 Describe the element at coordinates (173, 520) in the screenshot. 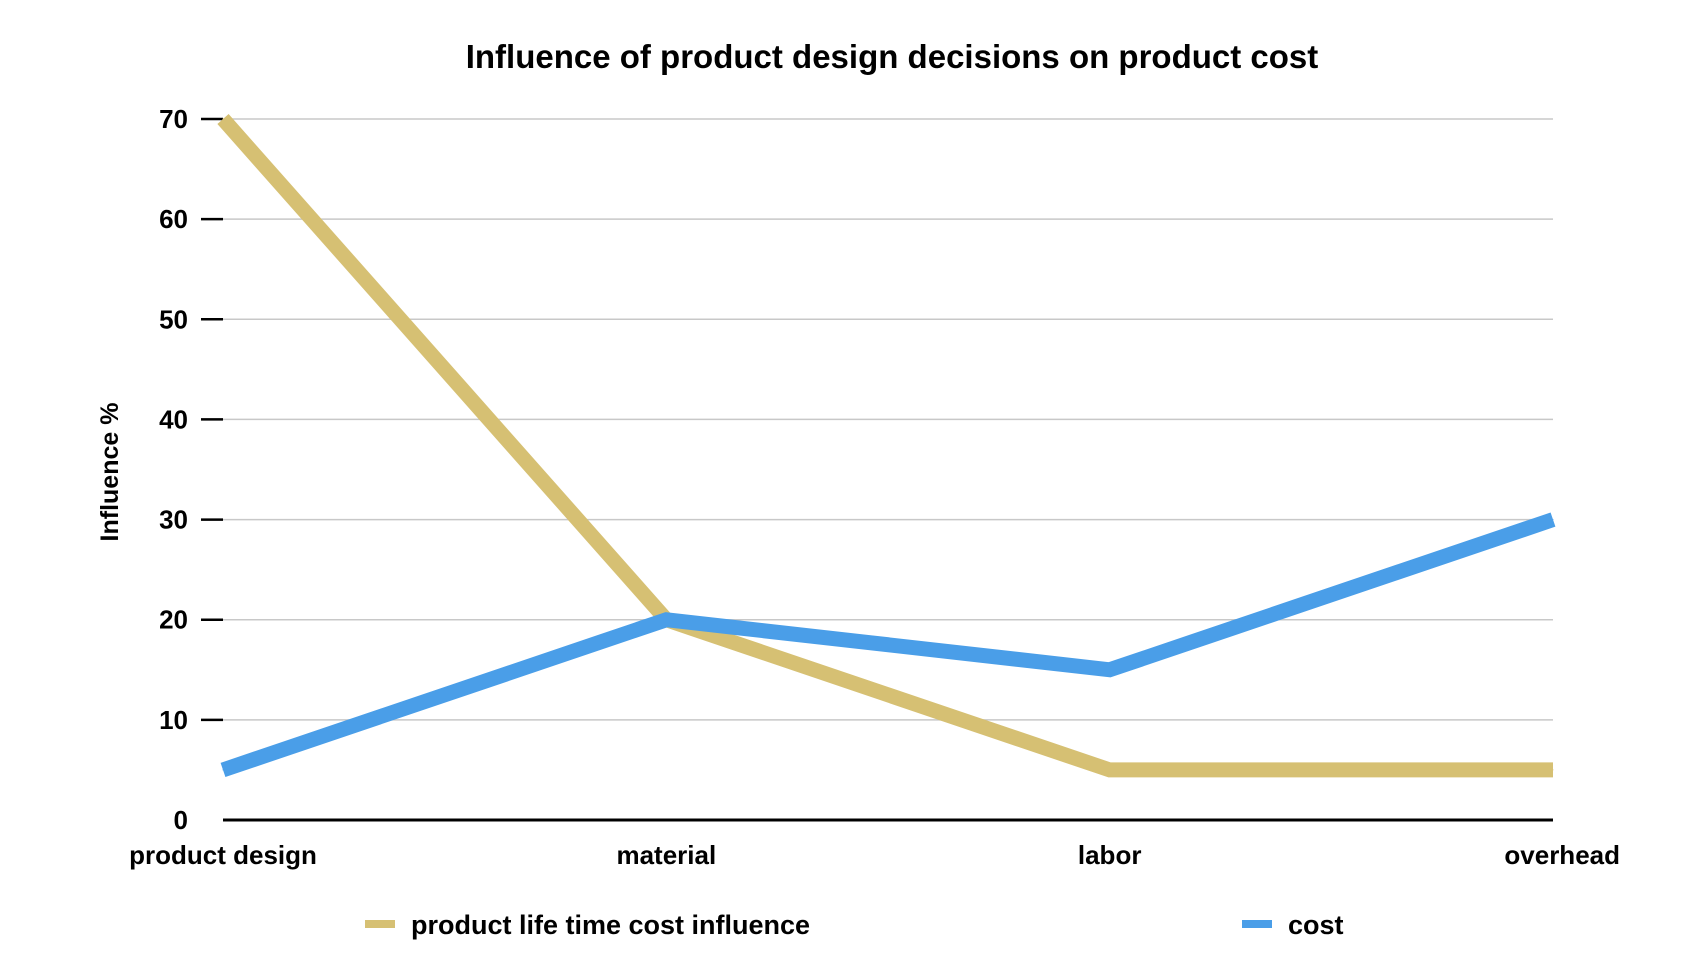

I see `y-tick-label: 30` at that location.